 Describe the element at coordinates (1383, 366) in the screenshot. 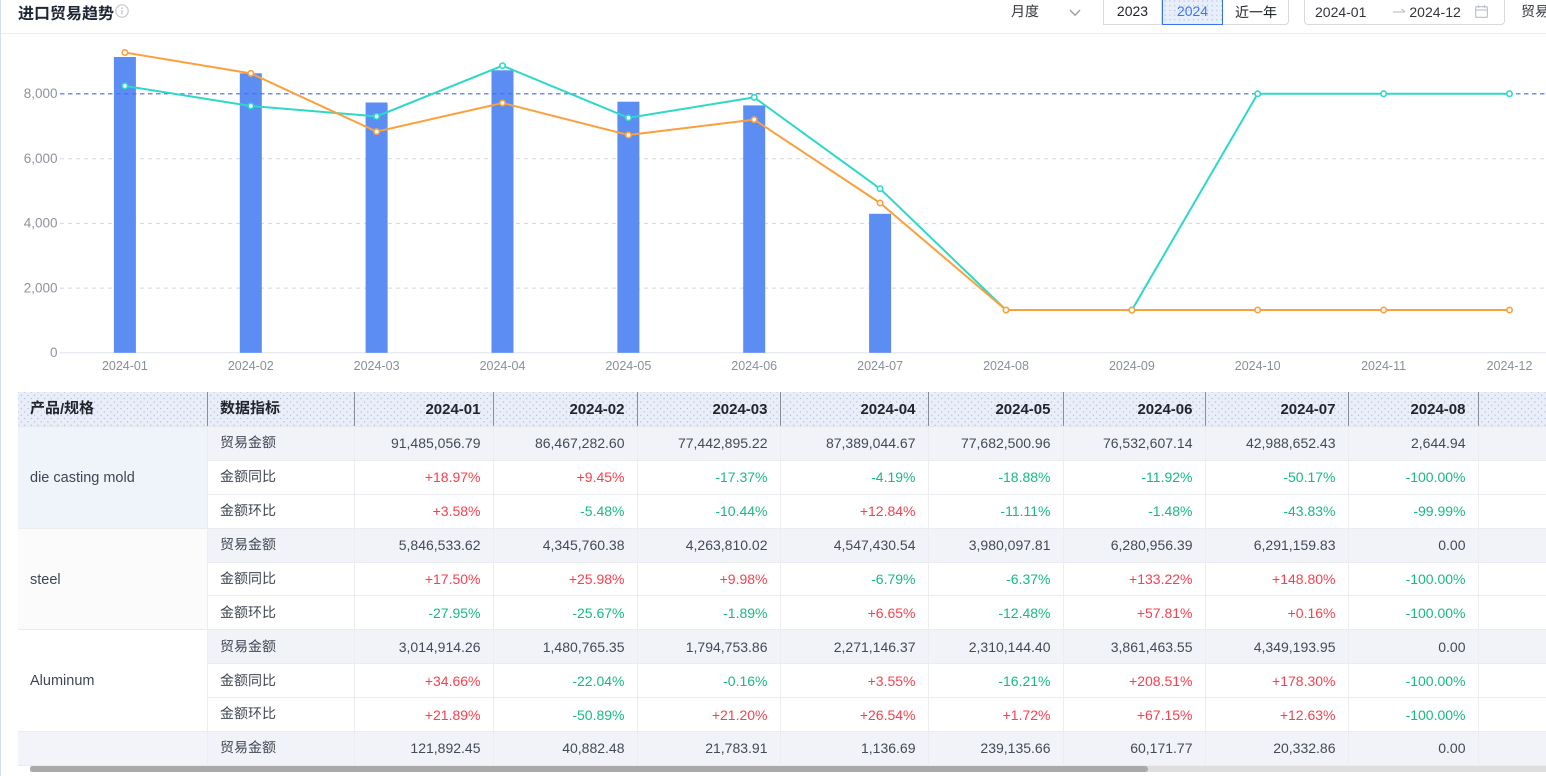

I see `svg-text: 2024-11` at that location.